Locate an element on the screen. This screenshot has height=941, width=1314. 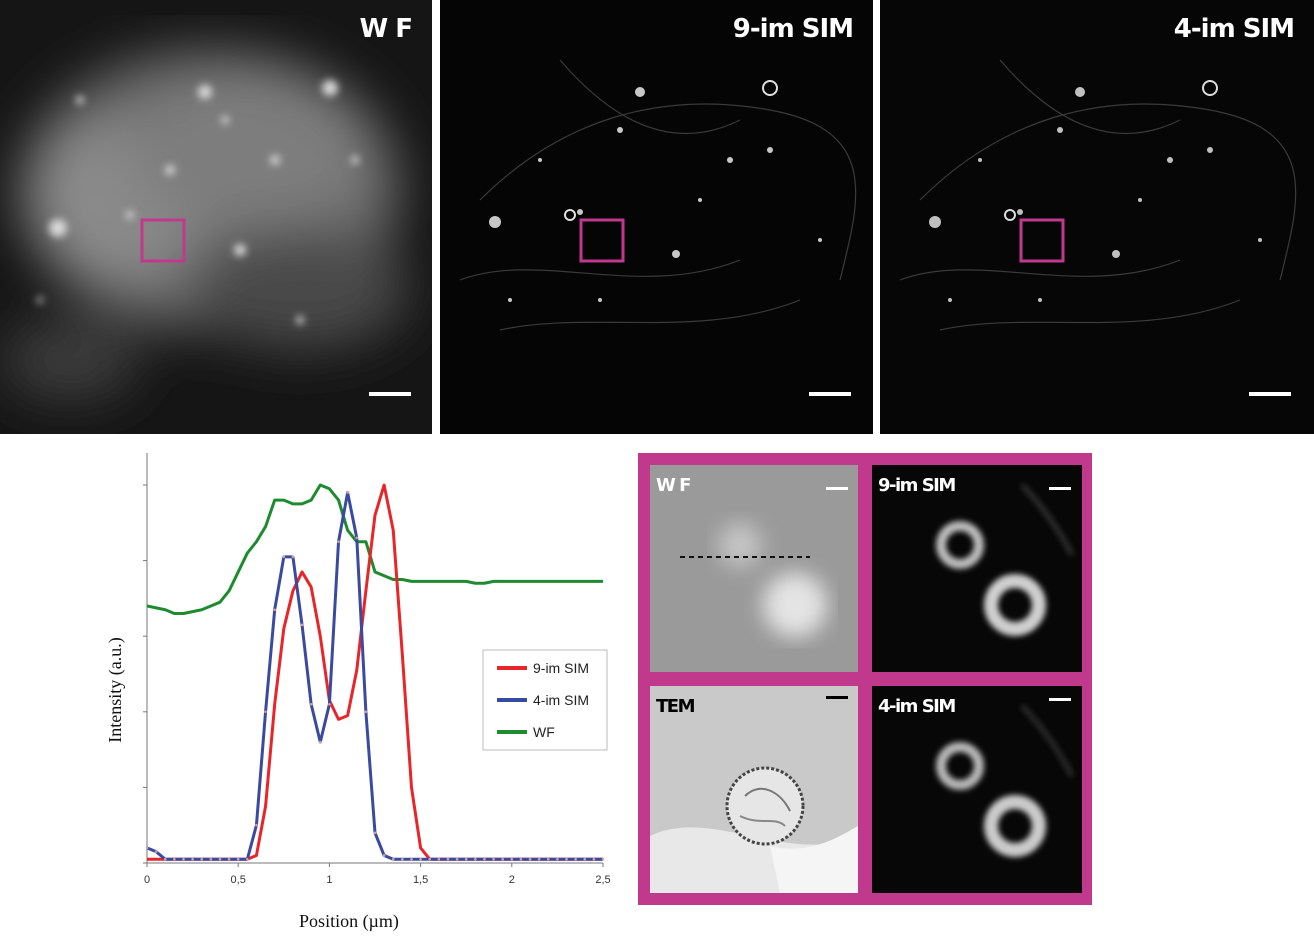
sim4-zoom-label: 4-im SIM is located at coordinates (917, 706).